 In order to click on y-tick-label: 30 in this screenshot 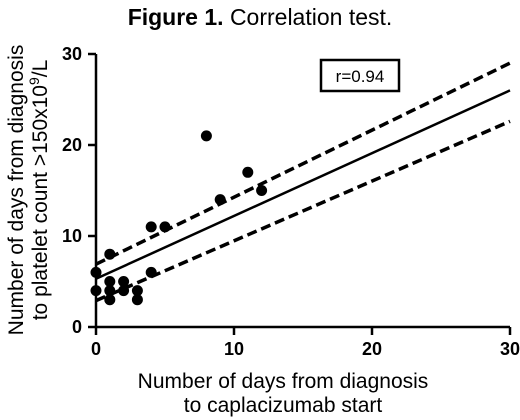, I will do `click(72, 54)`.